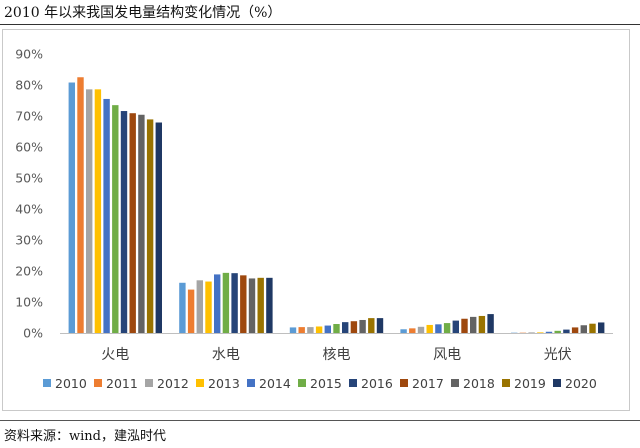 This screenshot has height=448, width=640. Describe the element at coordinates (320, 420) in the screenshot. I see `source-divider` at that location.